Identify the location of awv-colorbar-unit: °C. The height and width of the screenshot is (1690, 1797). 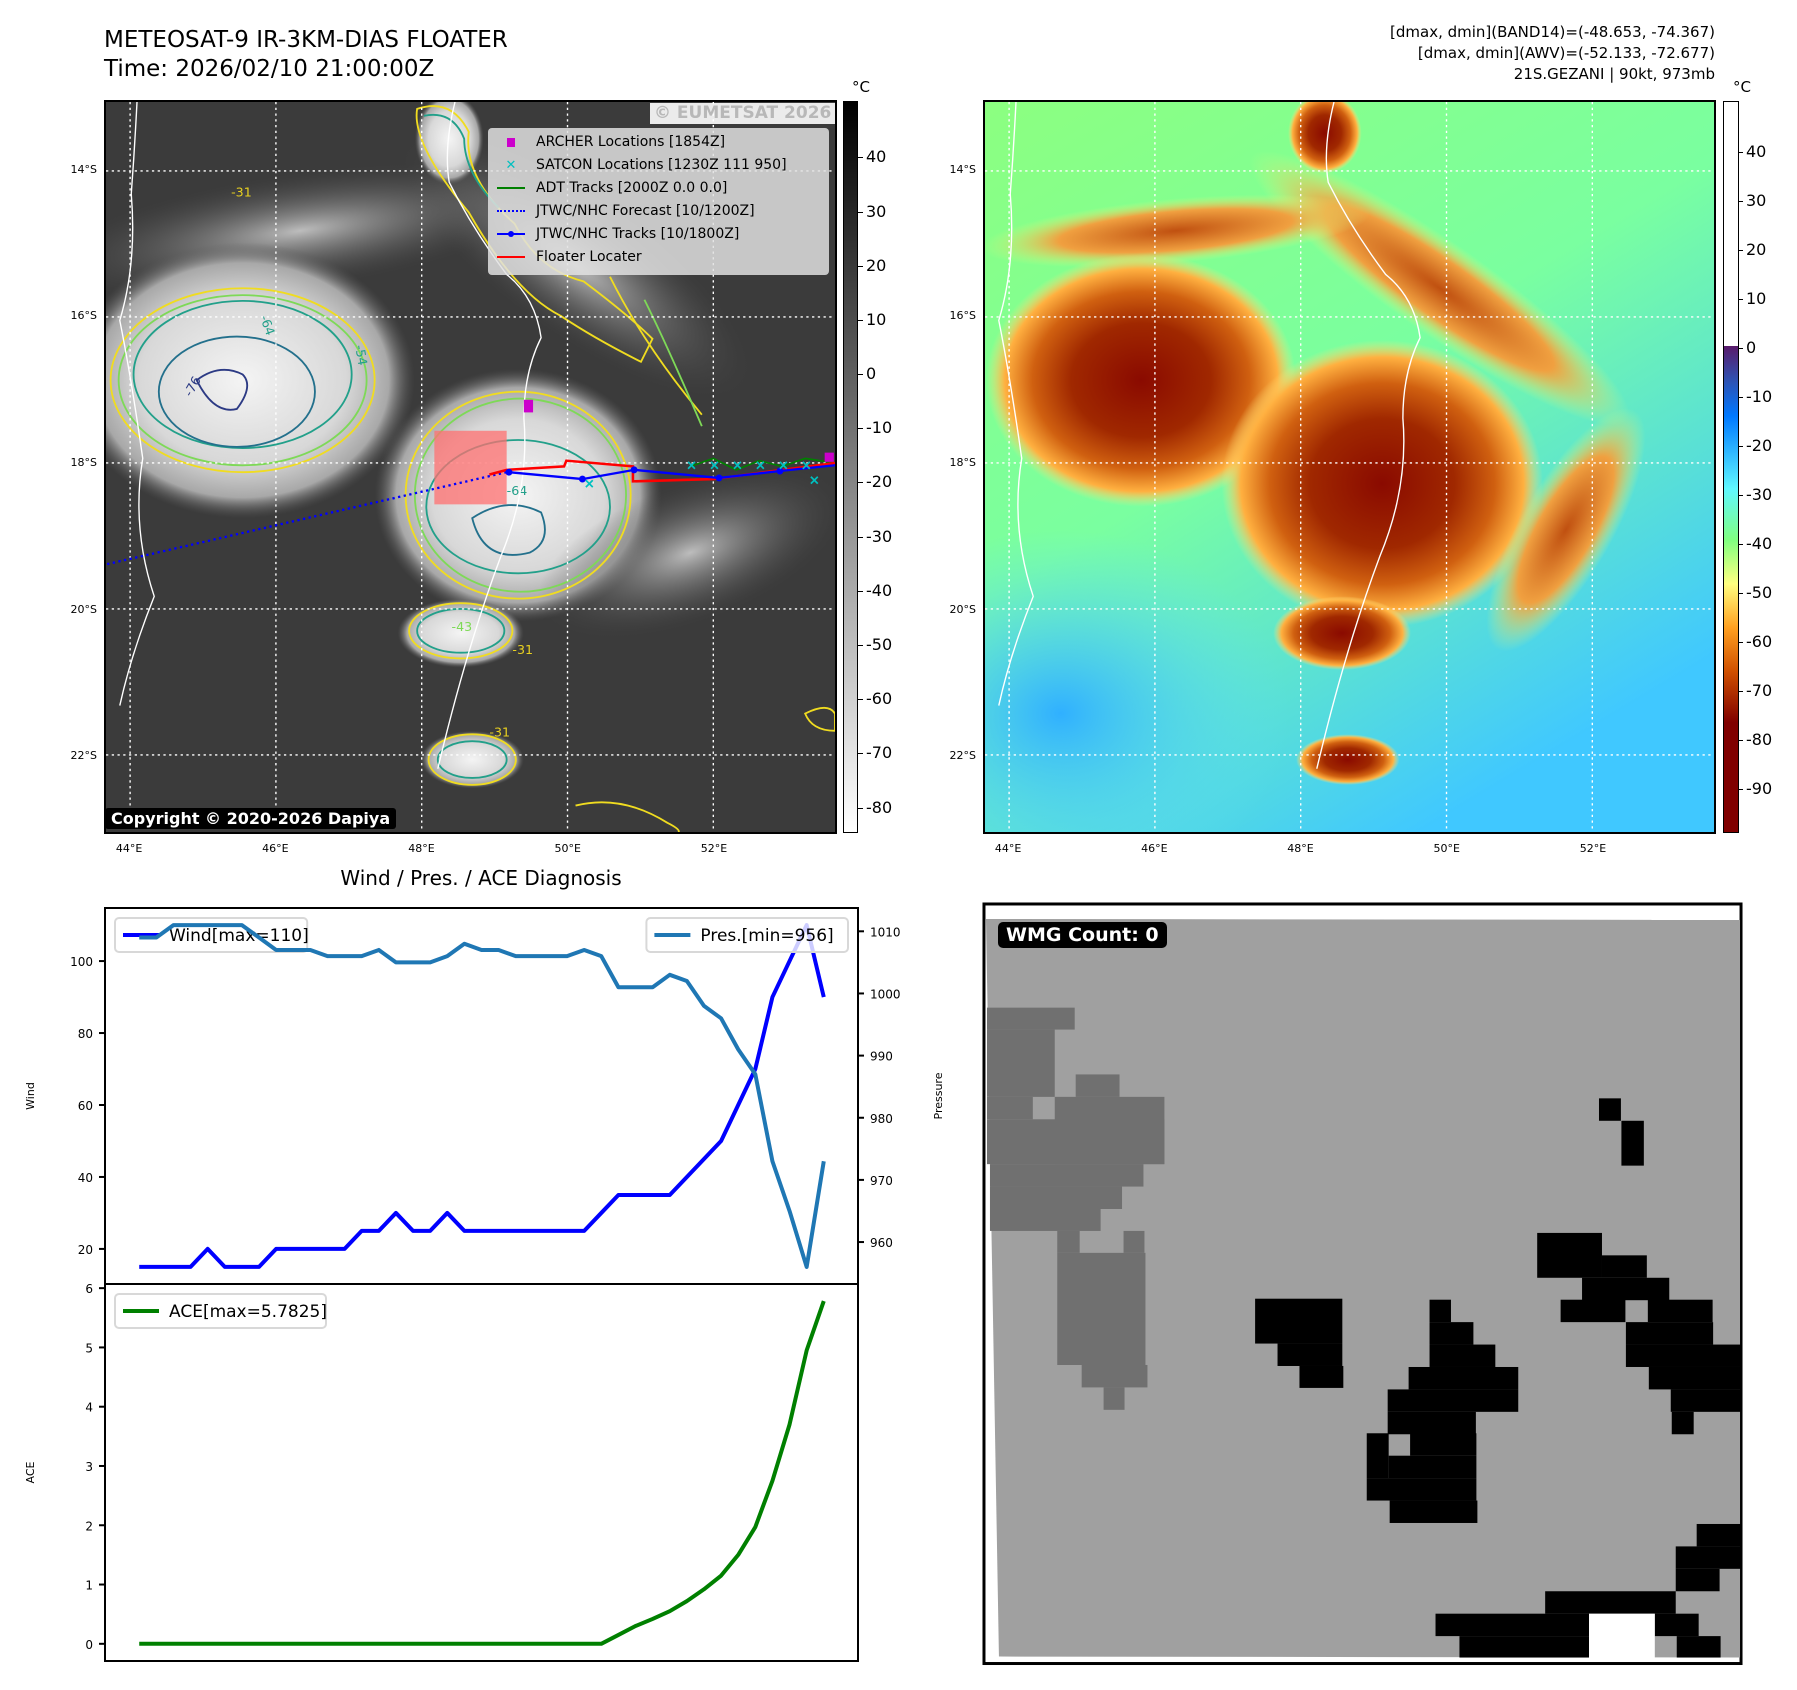
(1742, 87).